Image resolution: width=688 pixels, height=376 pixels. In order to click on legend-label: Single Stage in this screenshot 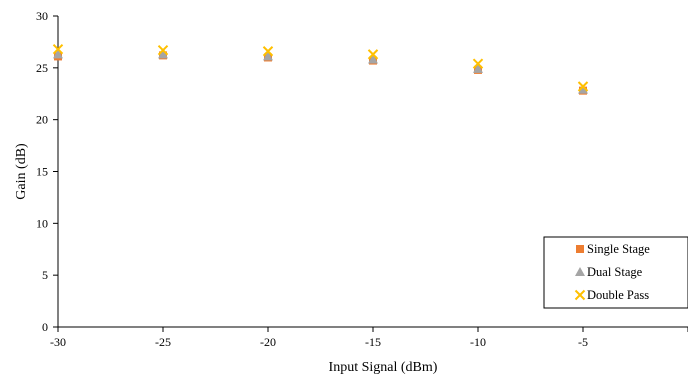, I will do `click(618, 249)`.